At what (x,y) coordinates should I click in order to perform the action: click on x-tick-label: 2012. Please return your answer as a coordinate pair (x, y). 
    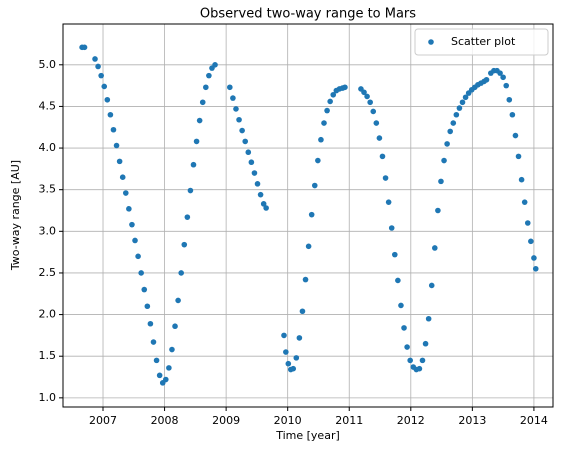
    Looking at the image, I should click on (411, 420).